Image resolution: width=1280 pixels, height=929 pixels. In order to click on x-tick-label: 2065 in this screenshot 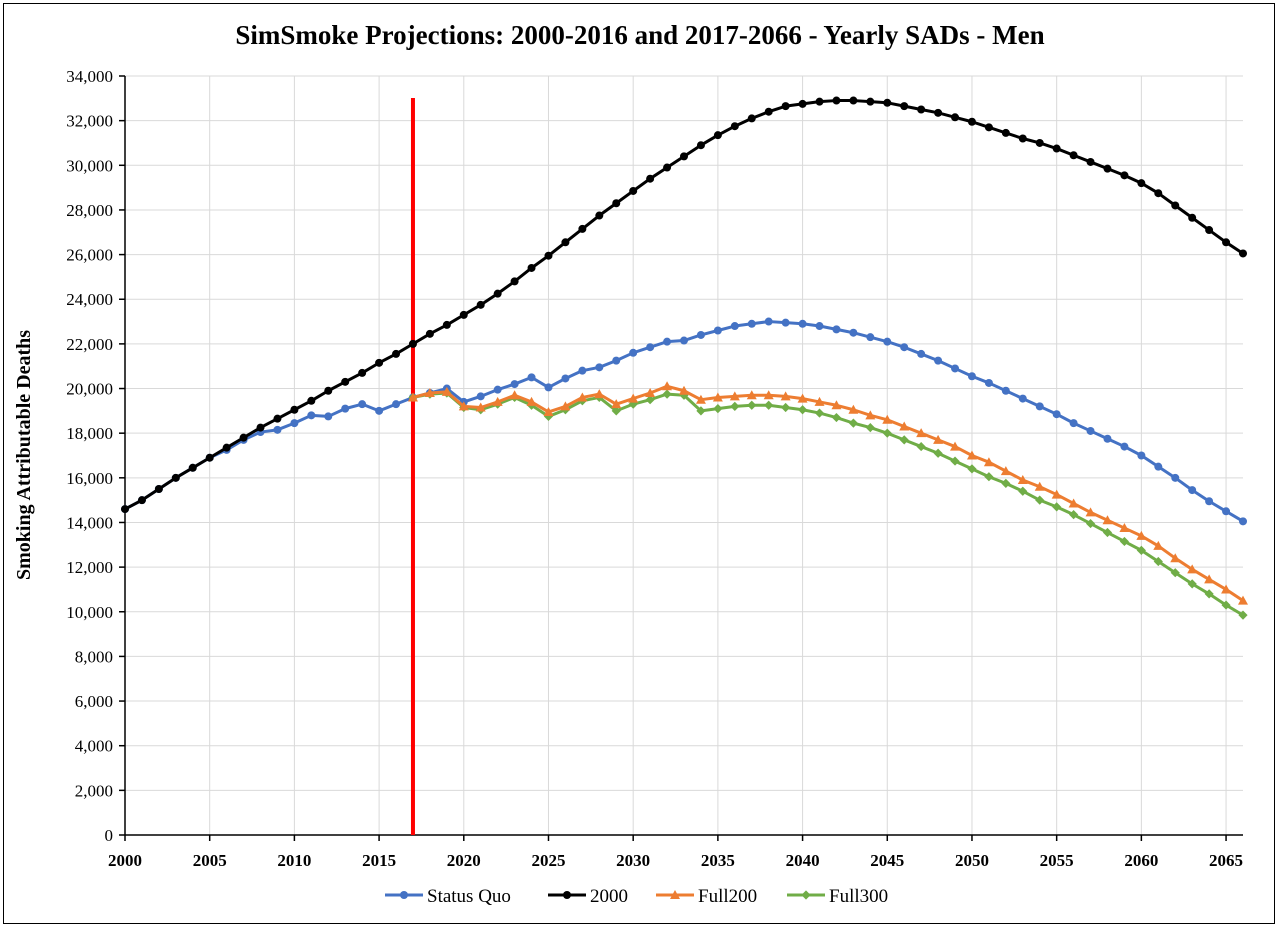, I will do `click(1226, 860)`.